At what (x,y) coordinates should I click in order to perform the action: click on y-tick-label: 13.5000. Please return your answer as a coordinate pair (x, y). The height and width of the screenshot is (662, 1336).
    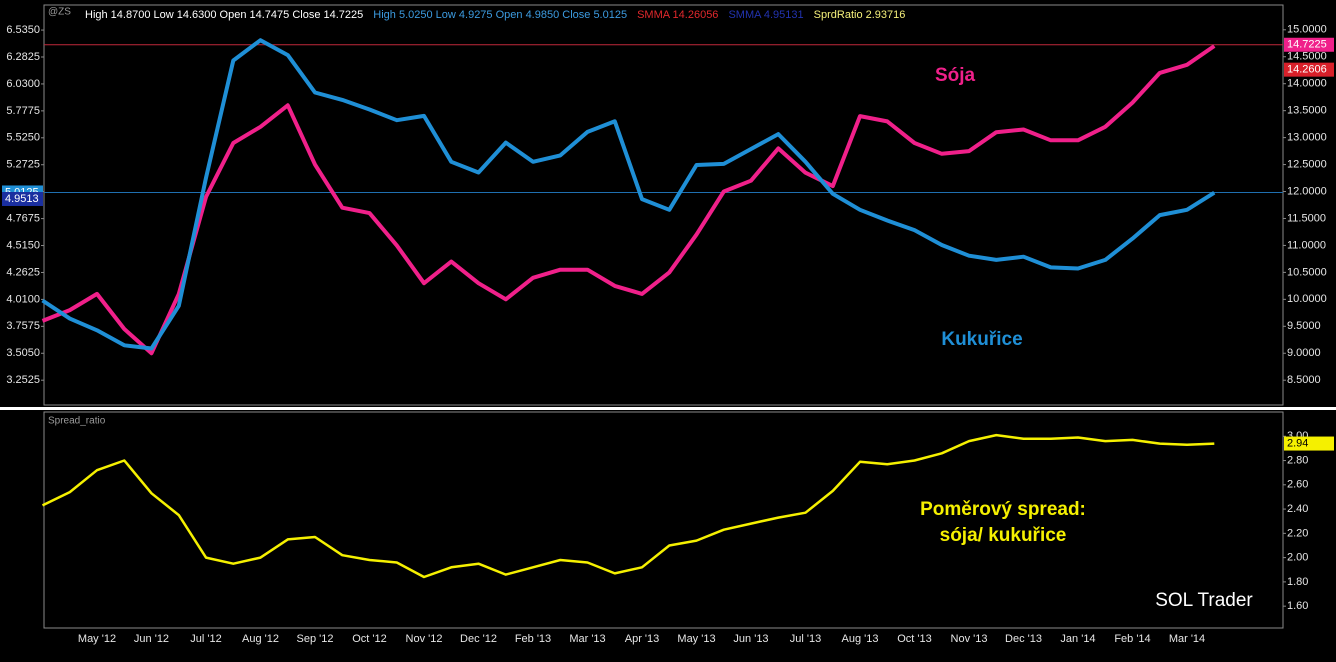
    Looking at the image, I should click on (1307, 111).